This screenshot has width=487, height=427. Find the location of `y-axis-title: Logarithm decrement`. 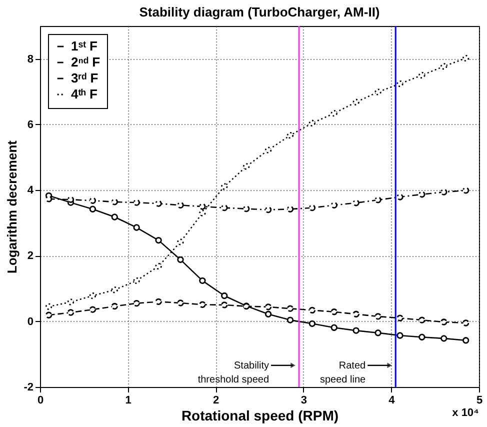

y-axis-title: Logarithm decrement is located at coordinates (12, 207).